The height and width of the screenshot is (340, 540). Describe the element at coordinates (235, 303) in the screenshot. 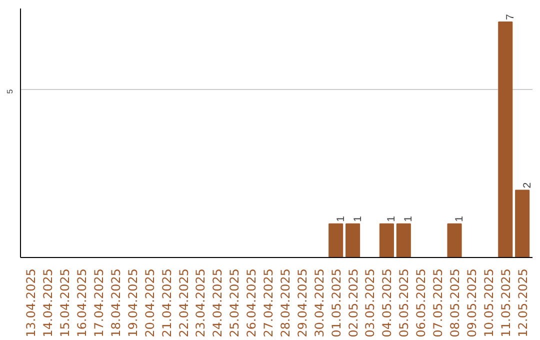

I see `x-tick-label: 25.04.2025` at that location.